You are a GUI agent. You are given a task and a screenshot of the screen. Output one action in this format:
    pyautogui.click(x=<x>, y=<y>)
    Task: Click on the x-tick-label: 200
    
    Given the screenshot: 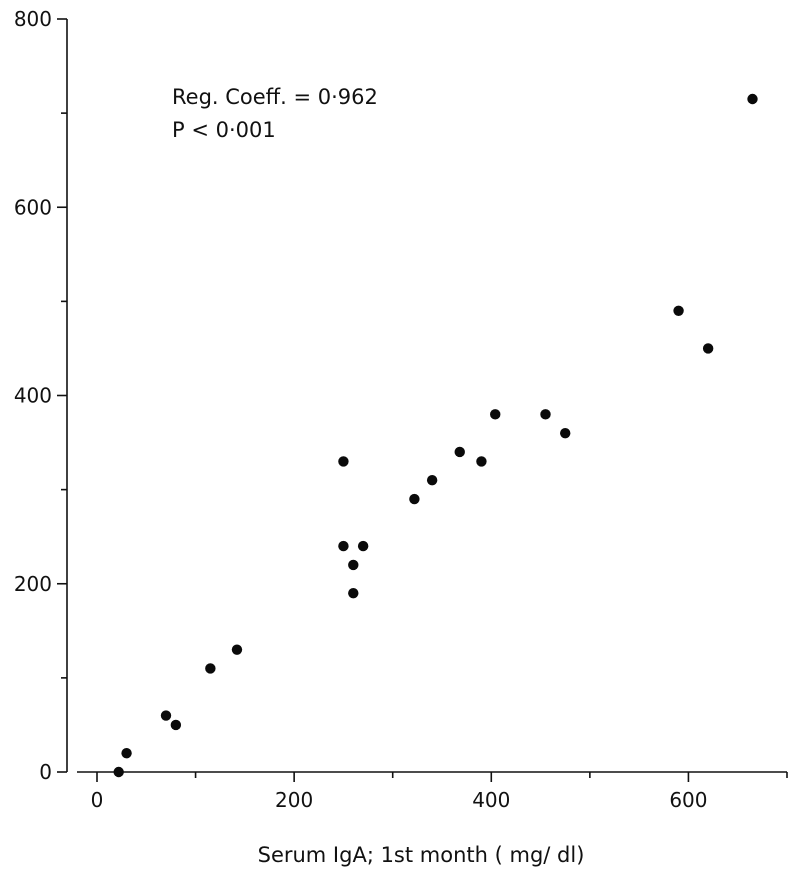 What is the action you would take?
    pyautogui.click(x=294, y=800)
    